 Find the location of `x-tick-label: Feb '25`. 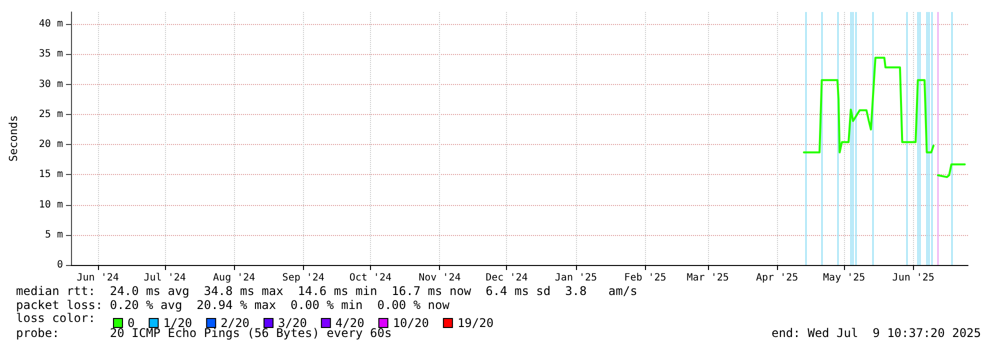

x-tick-label: Feb '25 is located at coordinates (645, 278).